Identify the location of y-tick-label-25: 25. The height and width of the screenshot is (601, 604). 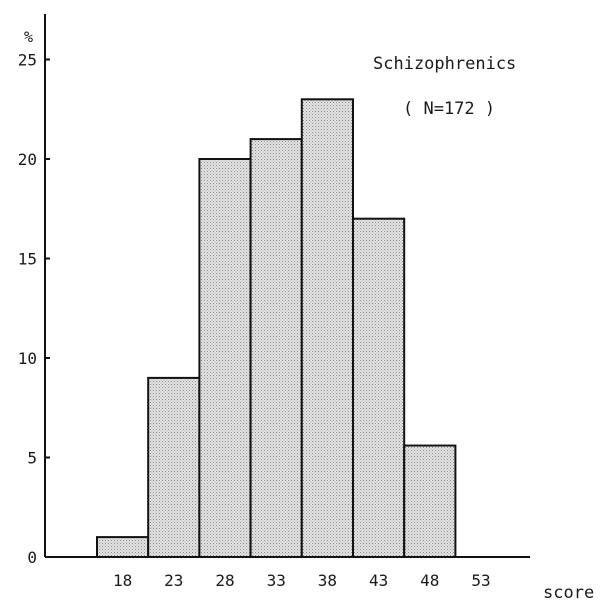
(27, 60).